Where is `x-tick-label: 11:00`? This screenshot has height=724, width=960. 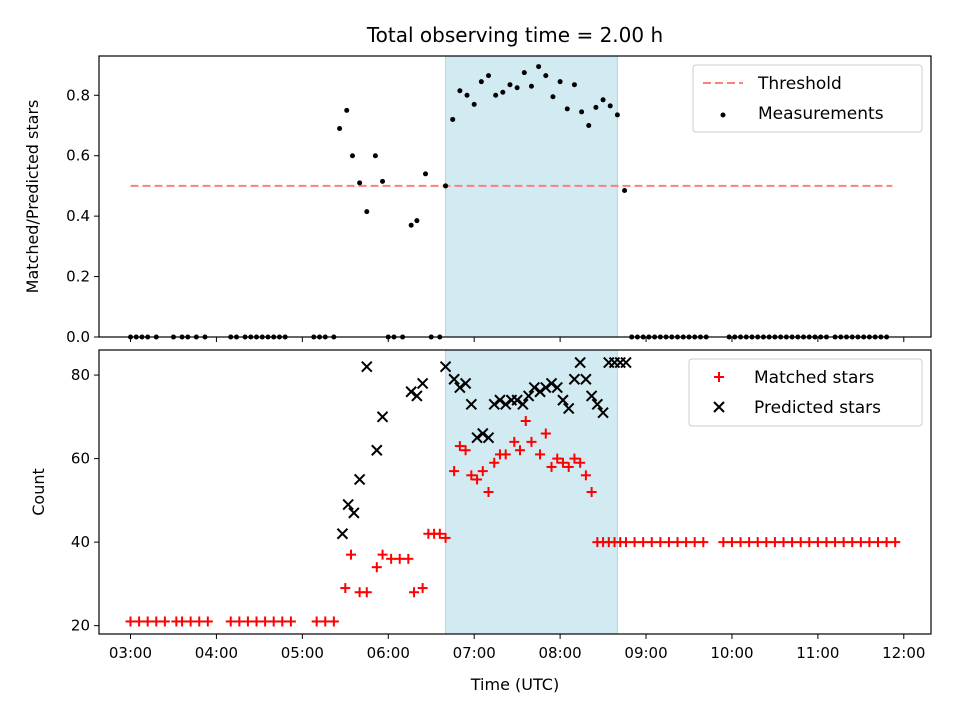 x-tick-label: 11:00 is located at coordinates (817, 653).